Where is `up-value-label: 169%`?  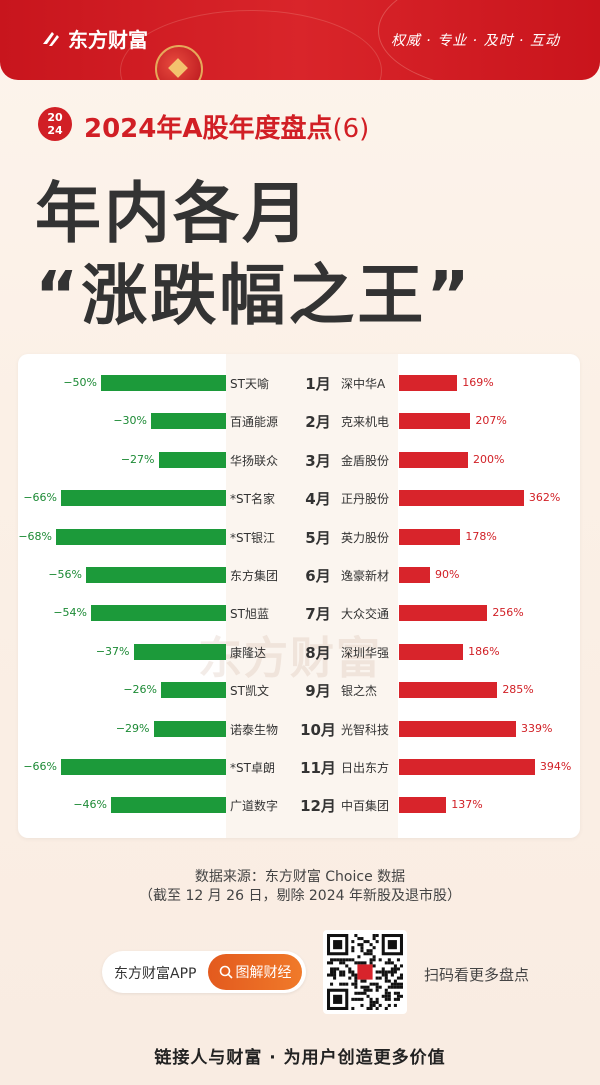
up-value-label: 169% is located at coordinates (478, 382).